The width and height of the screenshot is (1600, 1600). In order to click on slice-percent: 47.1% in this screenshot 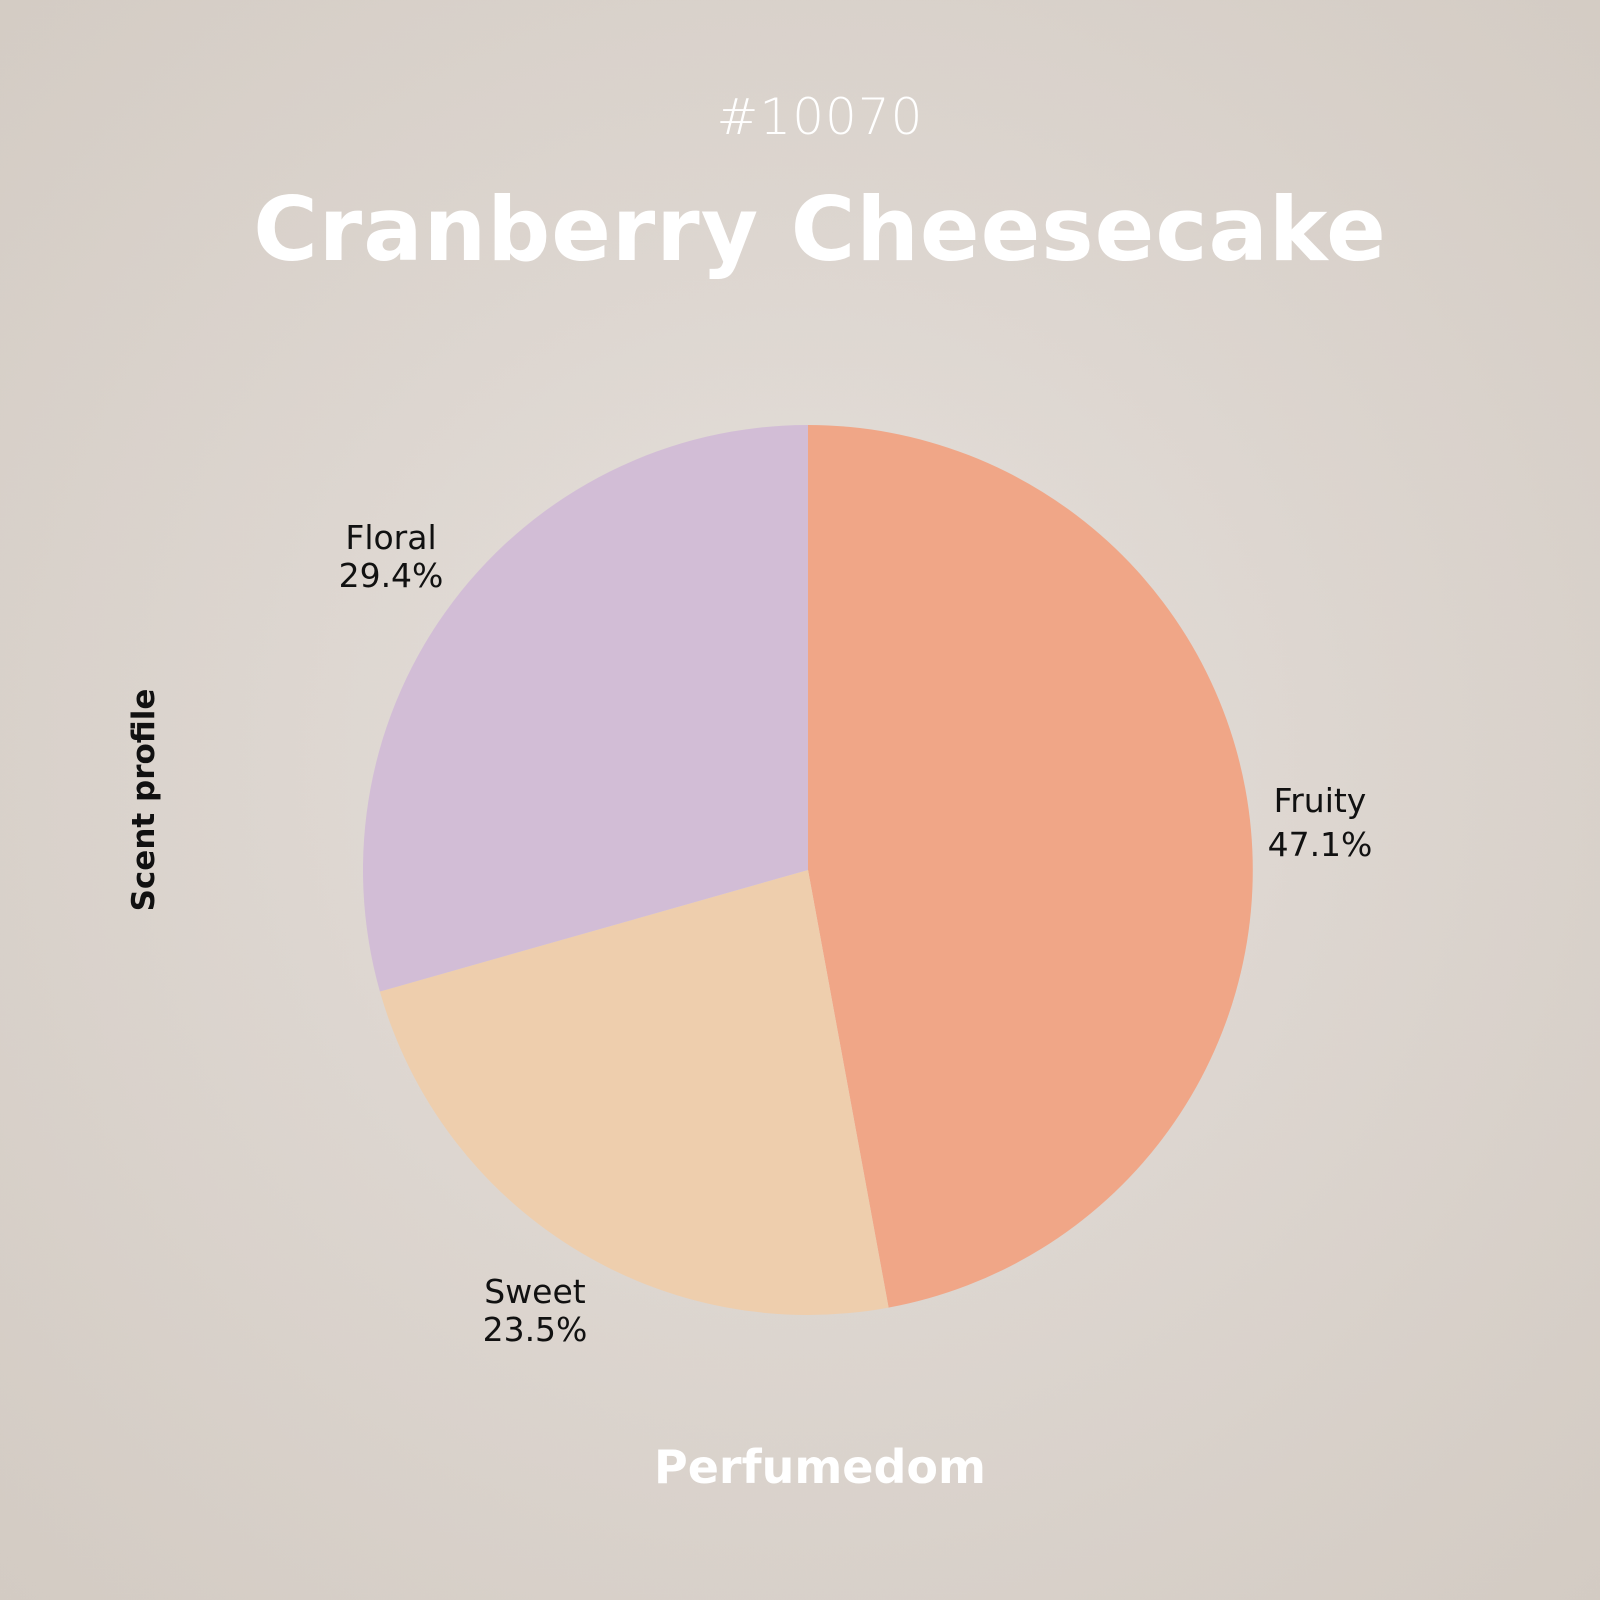, I will do `click(1320, 844)`.